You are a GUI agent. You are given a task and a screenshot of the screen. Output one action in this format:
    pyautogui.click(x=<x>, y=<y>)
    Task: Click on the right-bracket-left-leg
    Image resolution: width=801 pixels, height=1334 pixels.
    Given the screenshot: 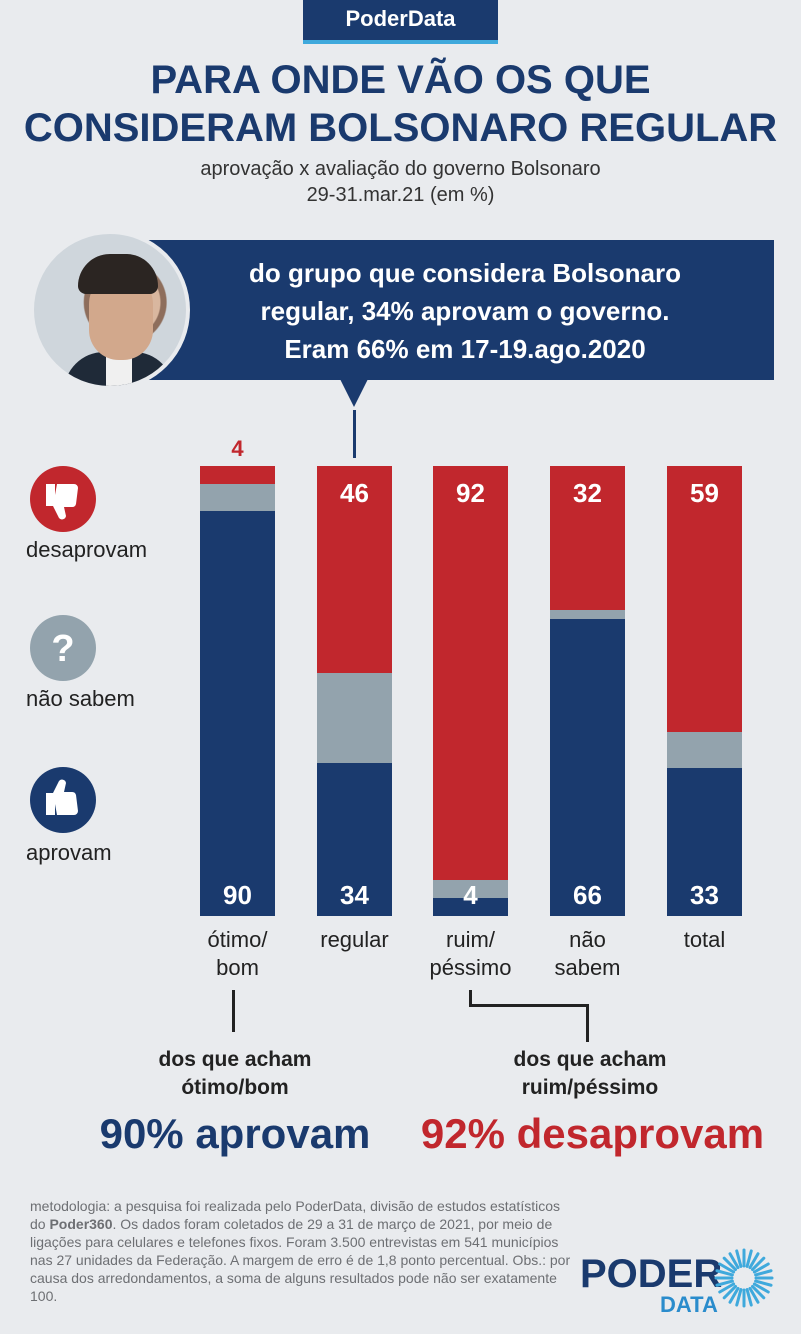 What is the action you would take?
    pyautogui.click(x=470, y=998)
    